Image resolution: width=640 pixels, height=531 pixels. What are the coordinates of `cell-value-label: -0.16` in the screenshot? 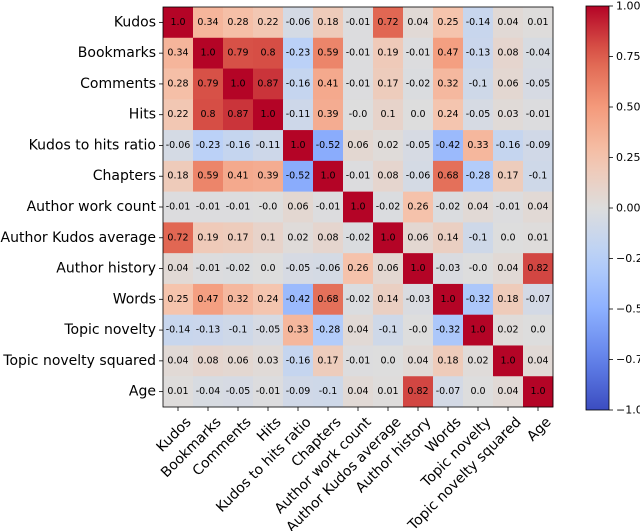 It's located at (298, 360).